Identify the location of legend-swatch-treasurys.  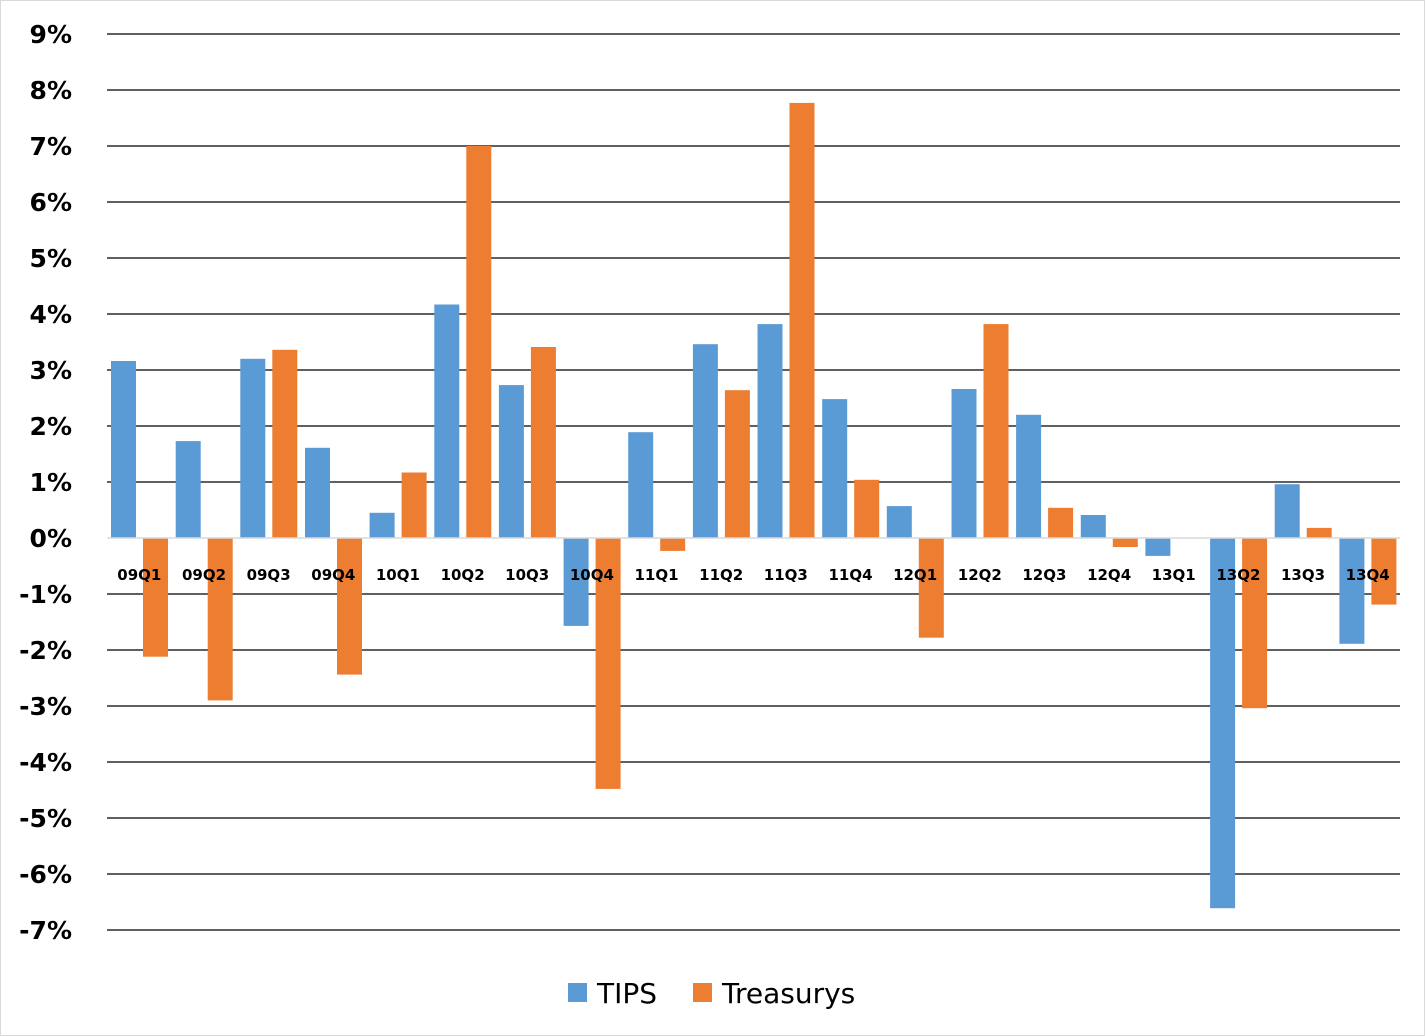
(702, 992).